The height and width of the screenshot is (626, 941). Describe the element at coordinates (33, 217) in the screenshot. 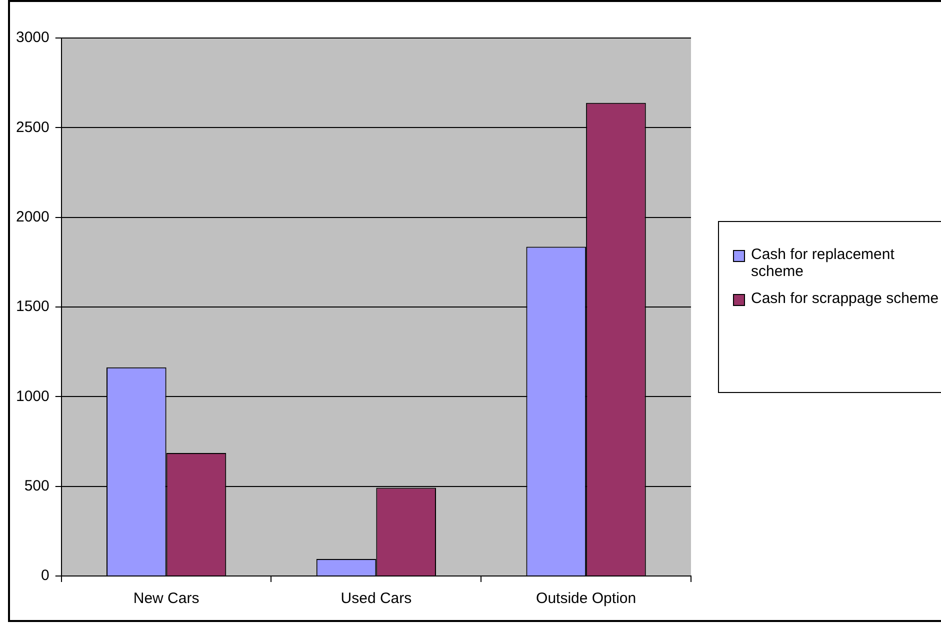

I see `y-tick-label: 2000` at that location.